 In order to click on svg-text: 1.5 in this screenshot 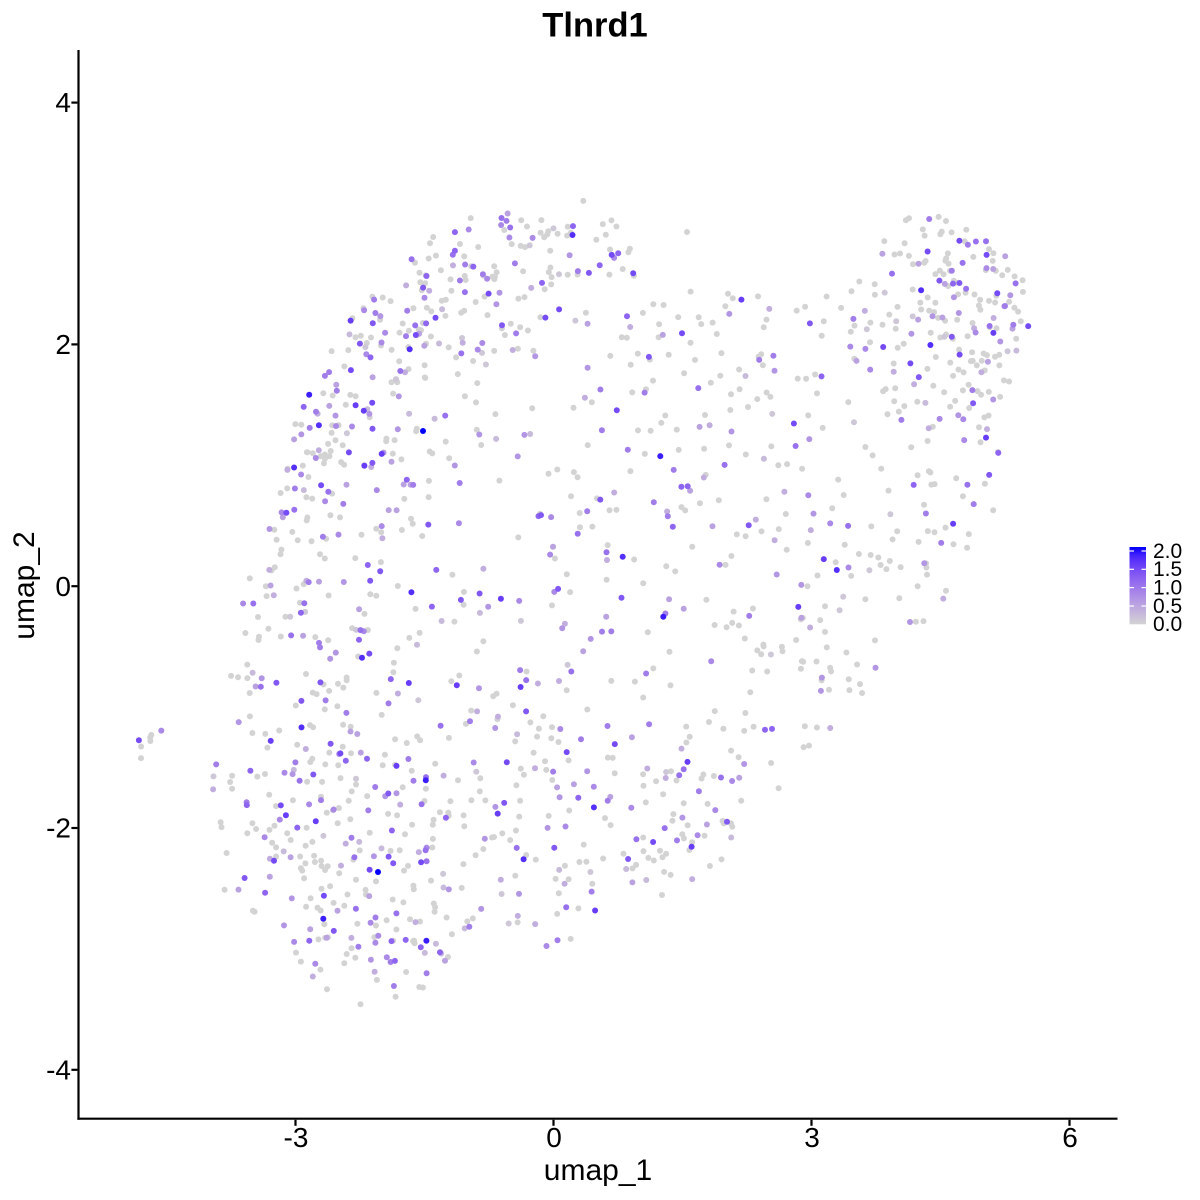, I will do `click(1167, 569)`.